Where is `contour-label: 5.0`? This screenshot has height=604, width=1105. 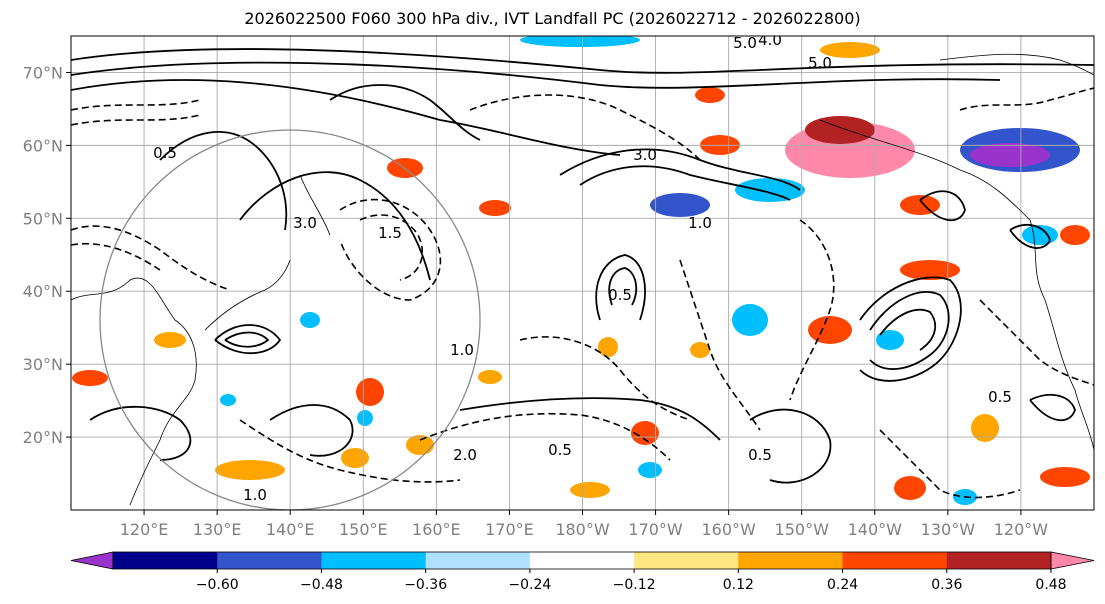
contour-label: 5.0 is located at coordinates (820, 63).